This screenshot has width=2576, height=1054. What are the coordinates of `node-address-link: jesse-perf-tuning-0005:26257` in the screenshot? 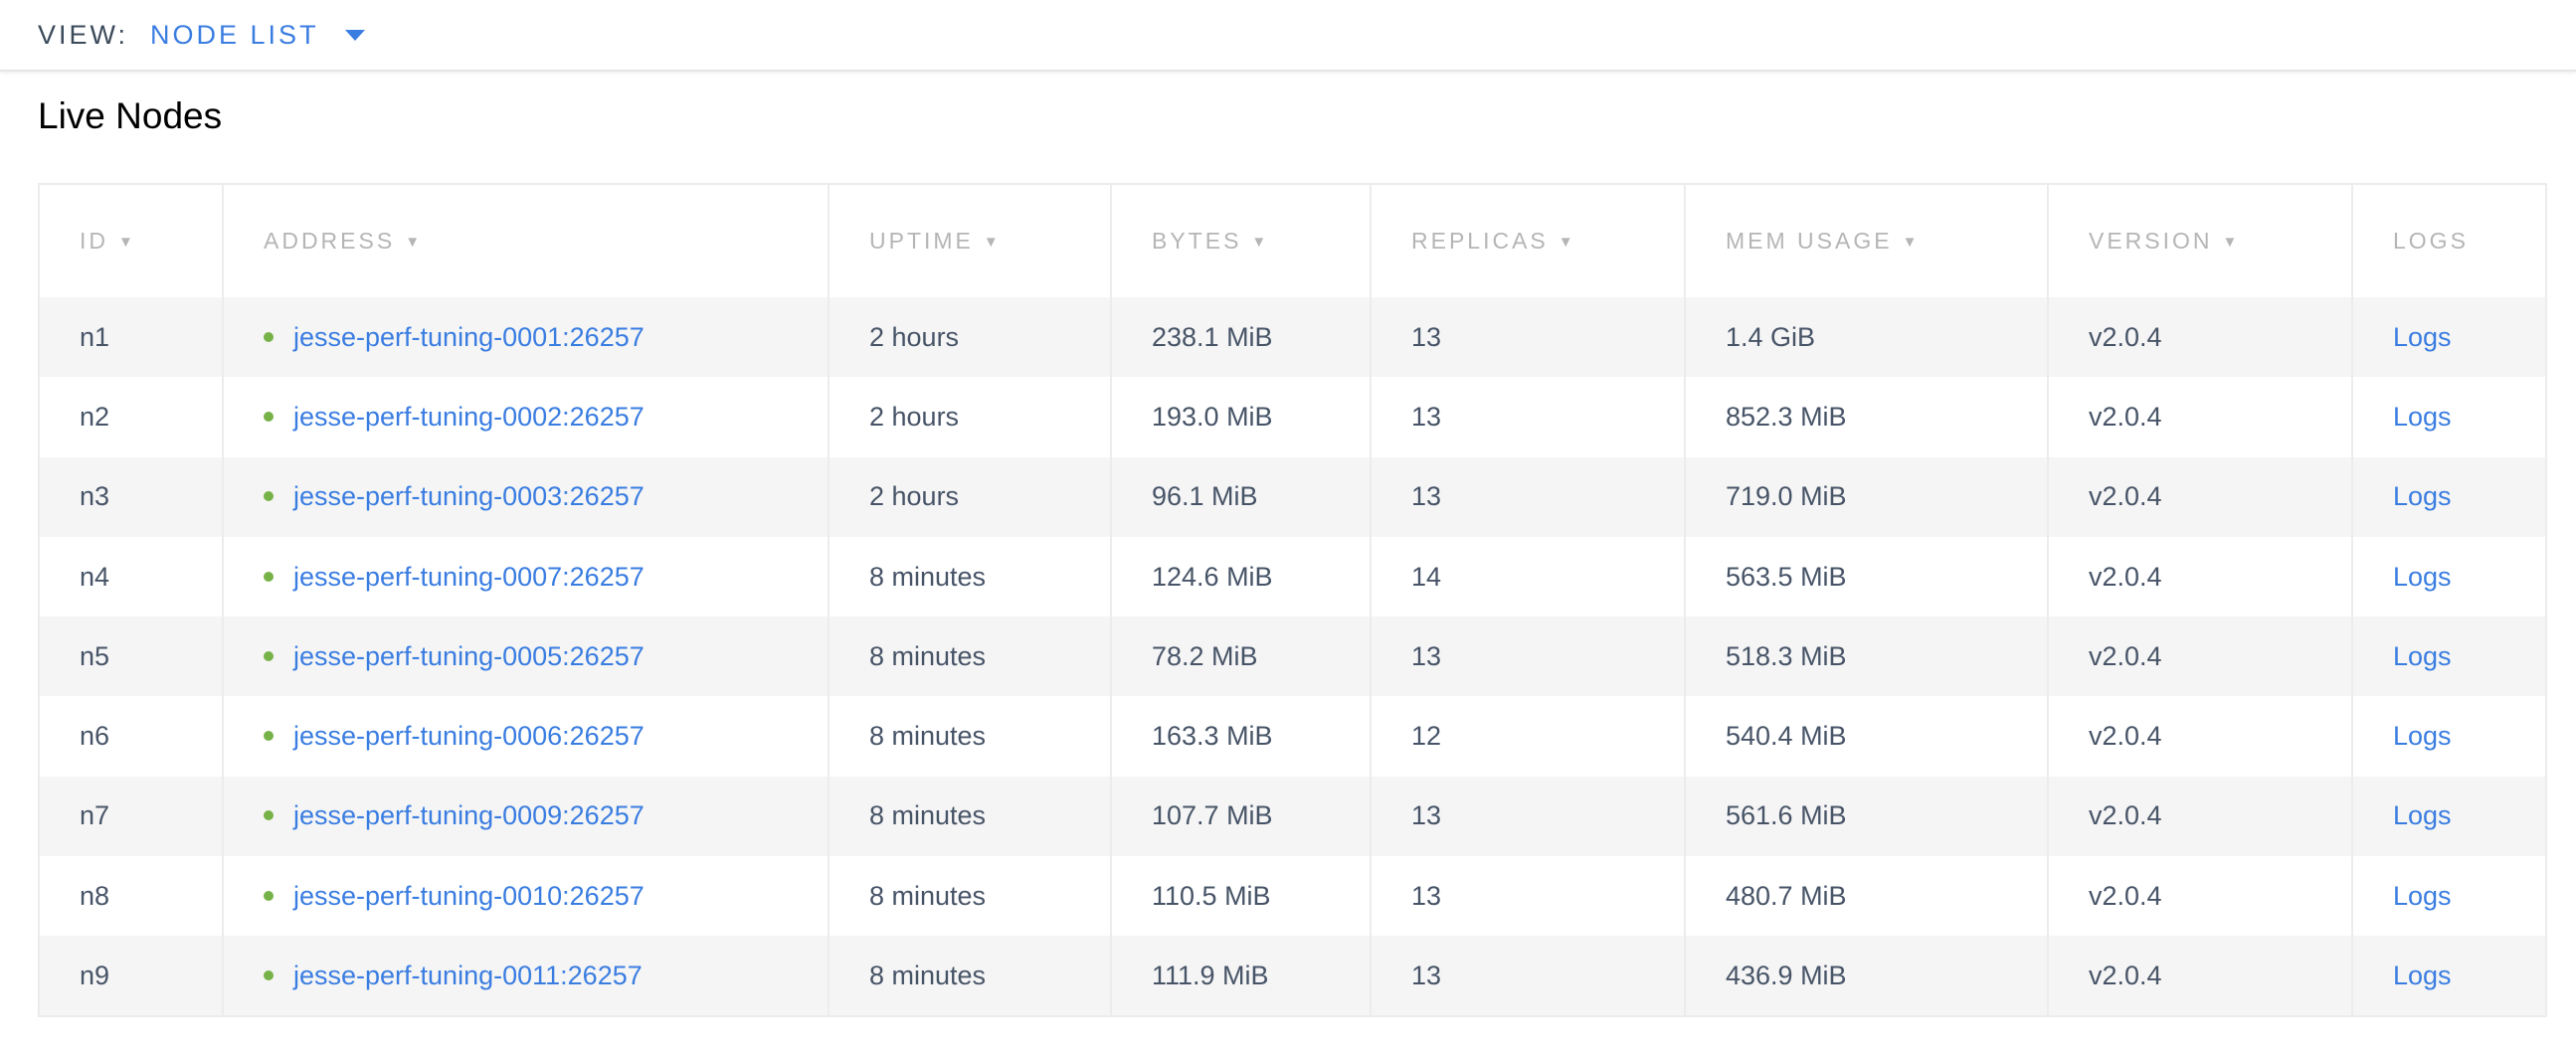 It's located at (468, 655).